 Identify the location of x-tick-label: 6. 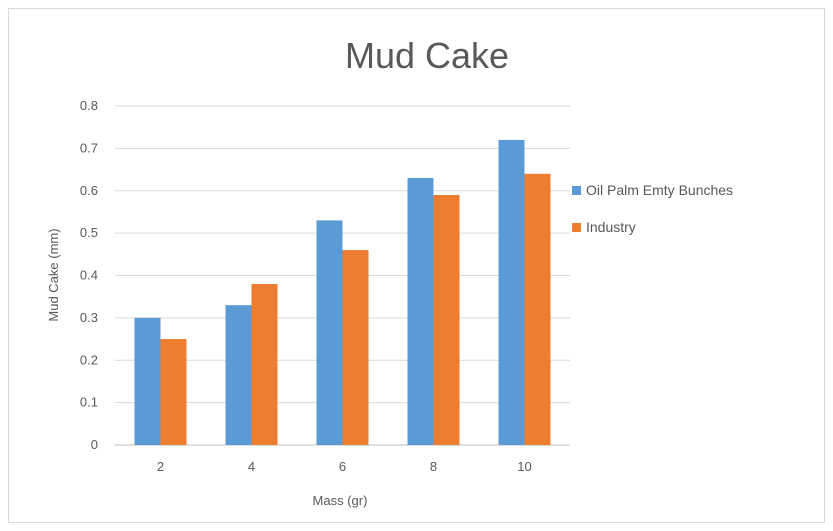
(342, 466).